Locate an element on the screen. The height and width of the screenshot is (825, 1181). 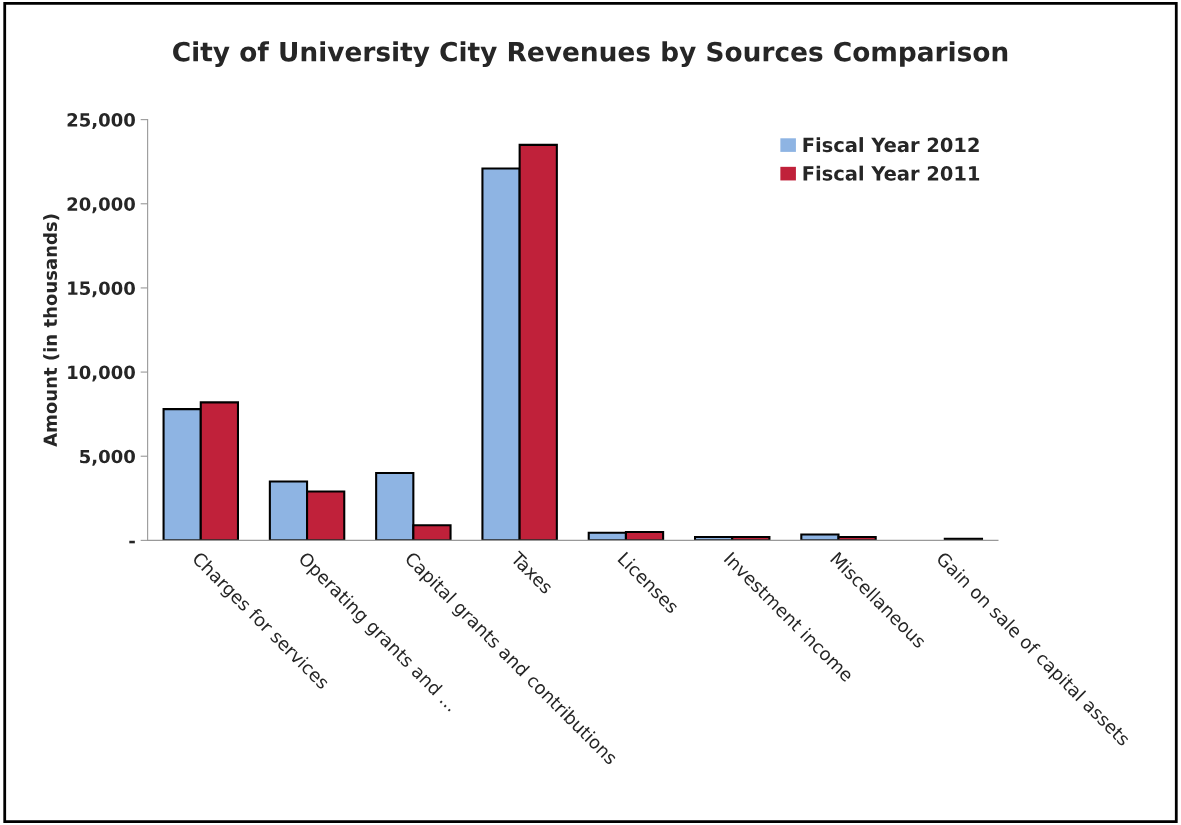
y-tick-label: 15,000 is located at coordinates (101, 289).